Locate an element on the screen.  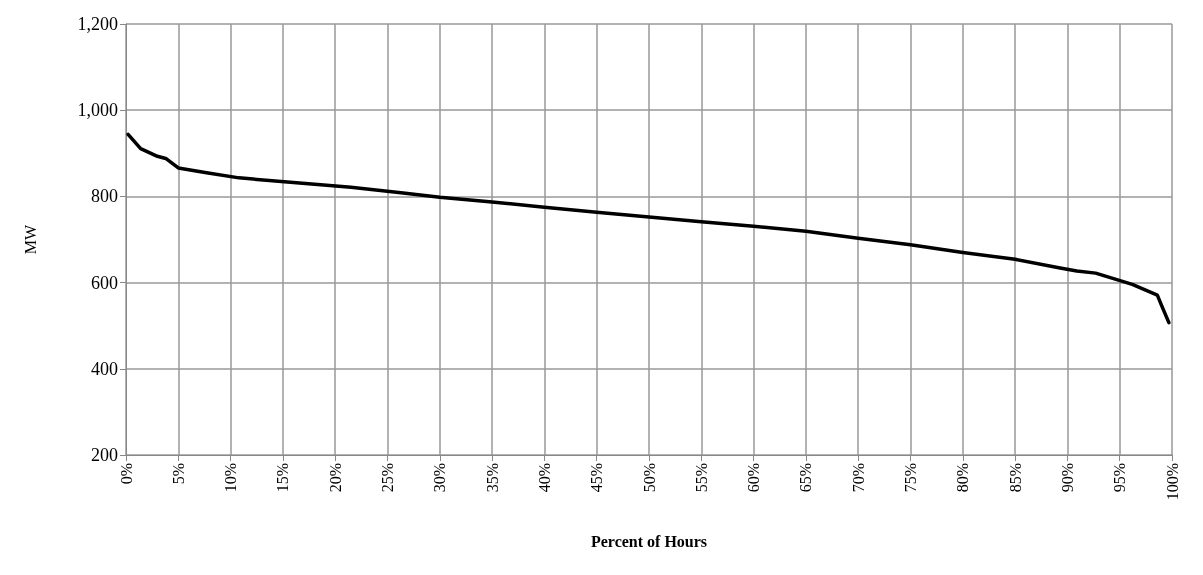
x-tick-label: 40% is located at coordinates (544, 478).